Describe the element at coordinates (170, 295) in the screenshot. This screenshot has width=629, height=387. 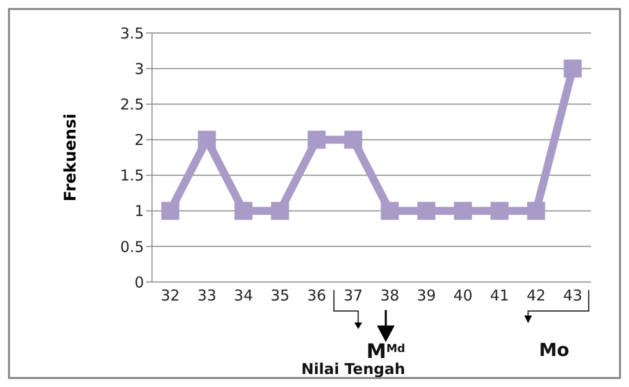
I see `x-tick-label: 32` at that location.